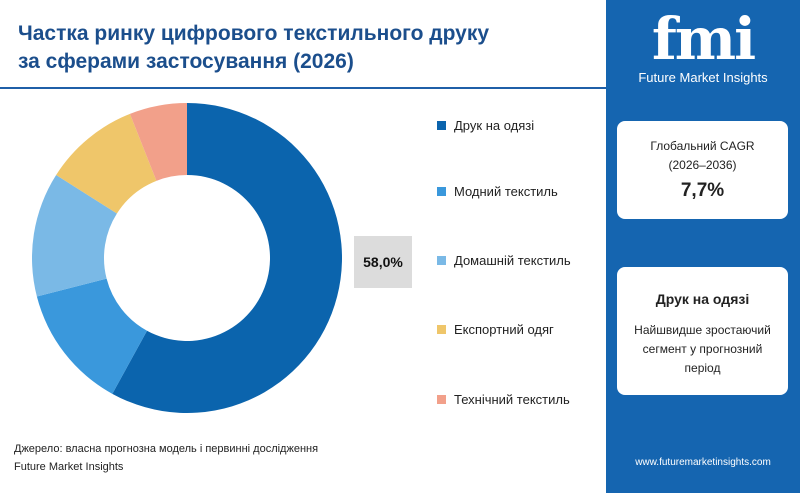 The width and height of the screenshot is (800, 493). I want to click on logo-mark: fmi, so click(703, 39).